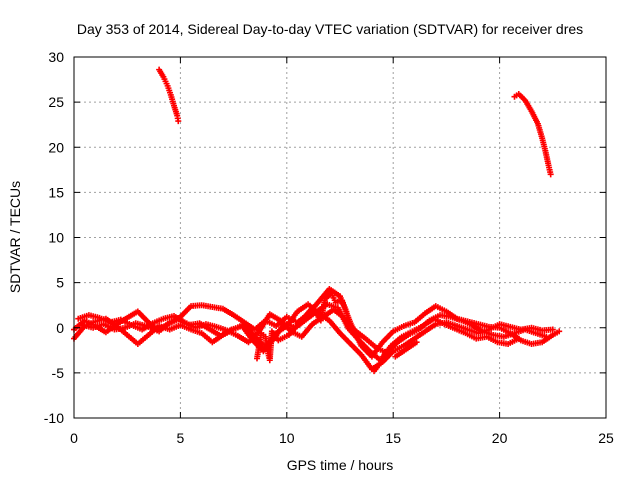 The width and height of the screenshot is (640, 480). Describe the element at coordinates (56, 147) in the screenshot. I see `y-tick-label: 20` at that location.